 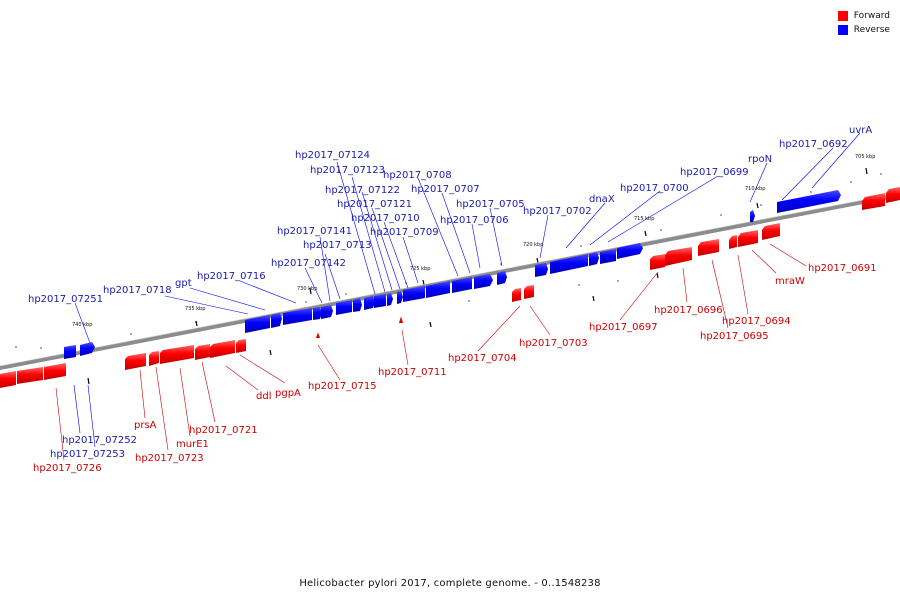 I want to click on gene-label: hp2017_0708, so click(x=417, y=175).